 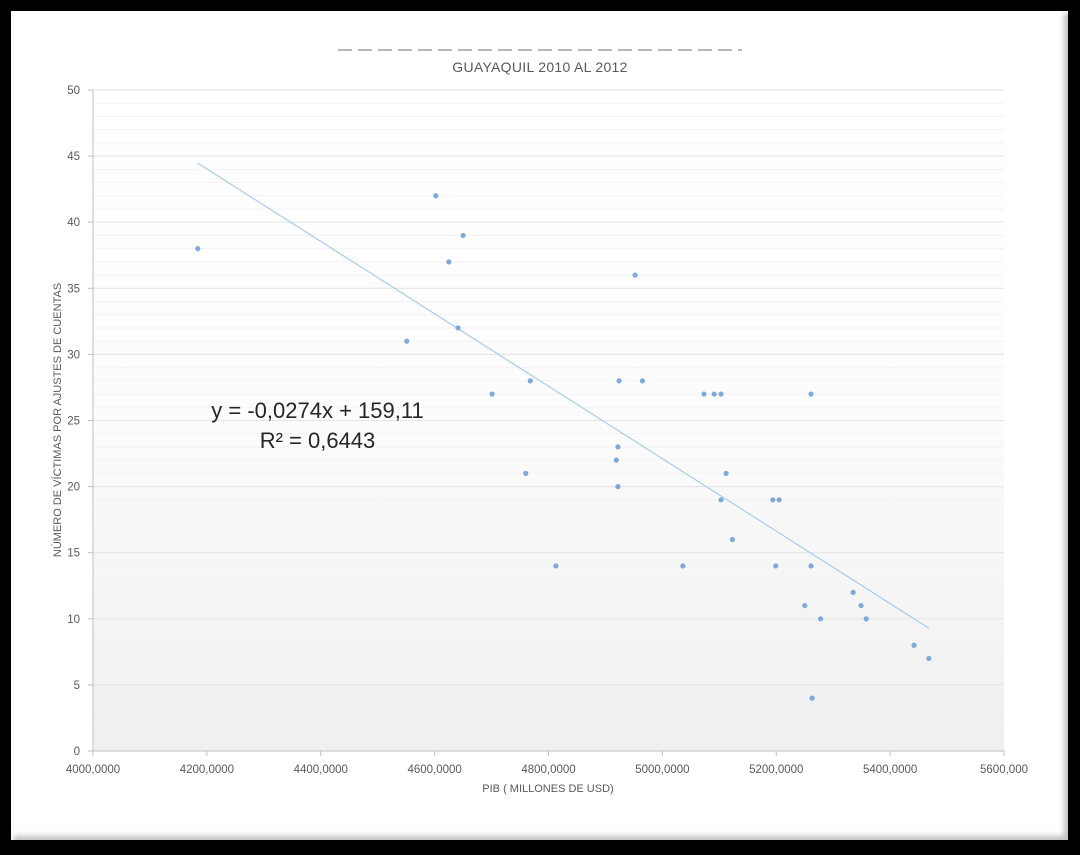 I want to click on y-tick-label: 5, so click(x=77, y=686).